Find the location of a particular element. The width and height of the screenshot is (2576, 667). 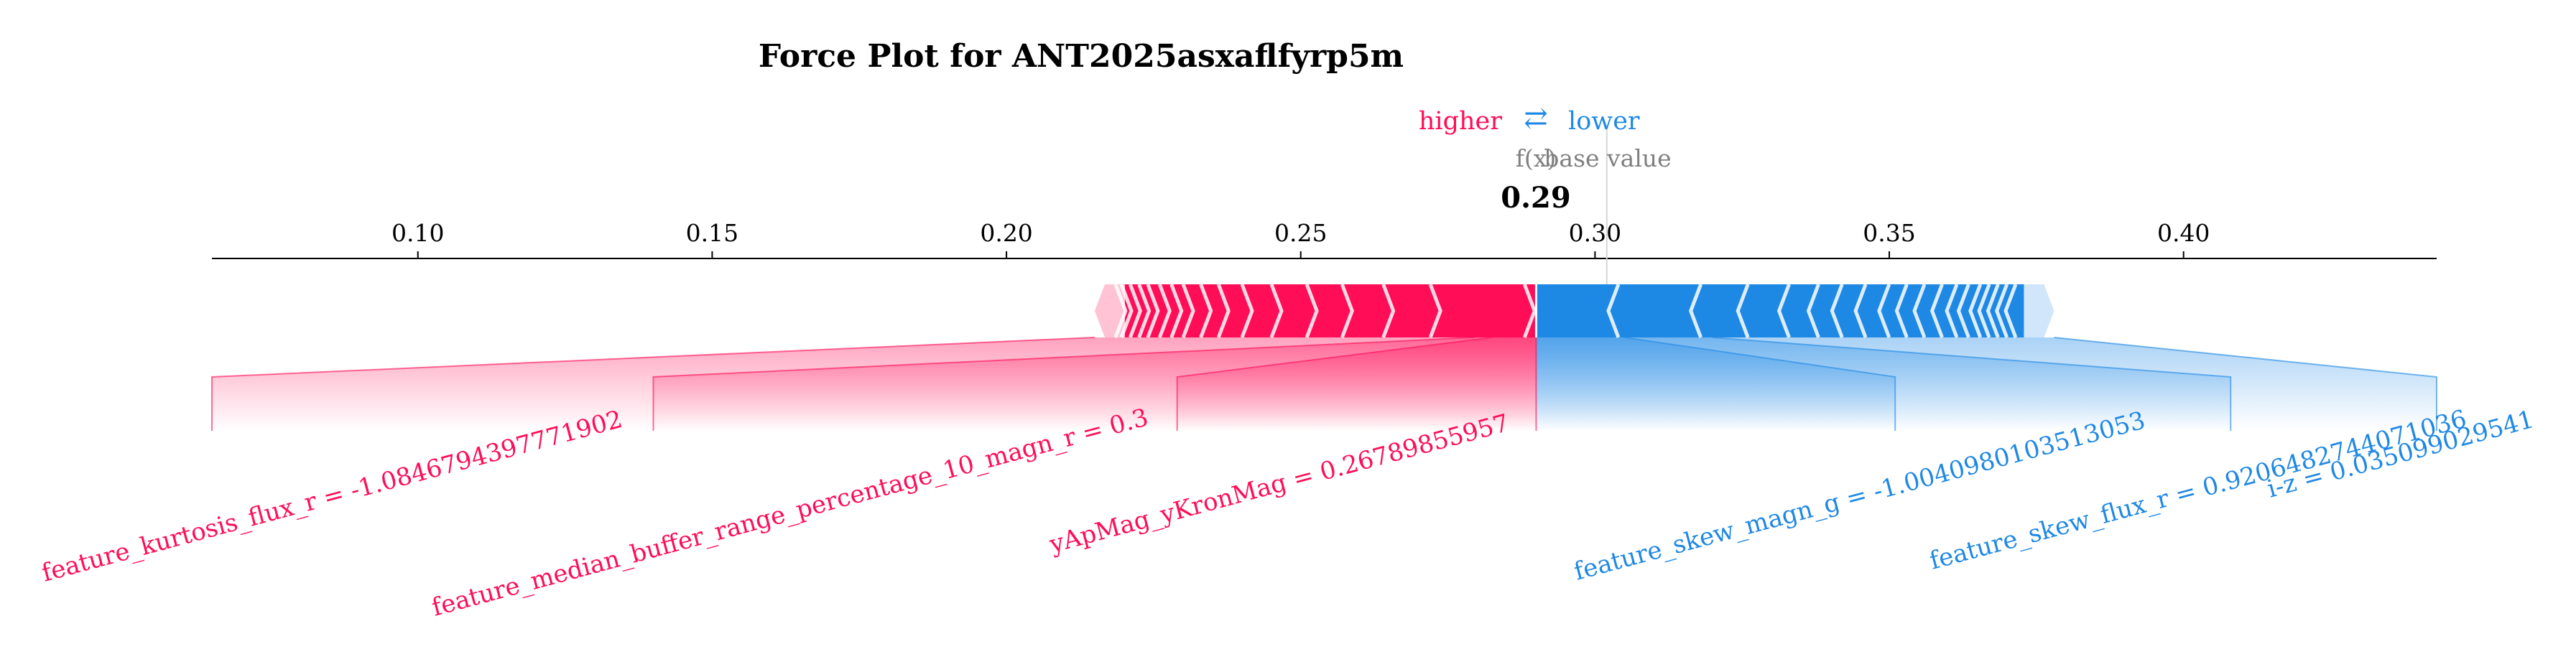

x-tick-label-4: 0.30 is located at coordinates (1595, 233).